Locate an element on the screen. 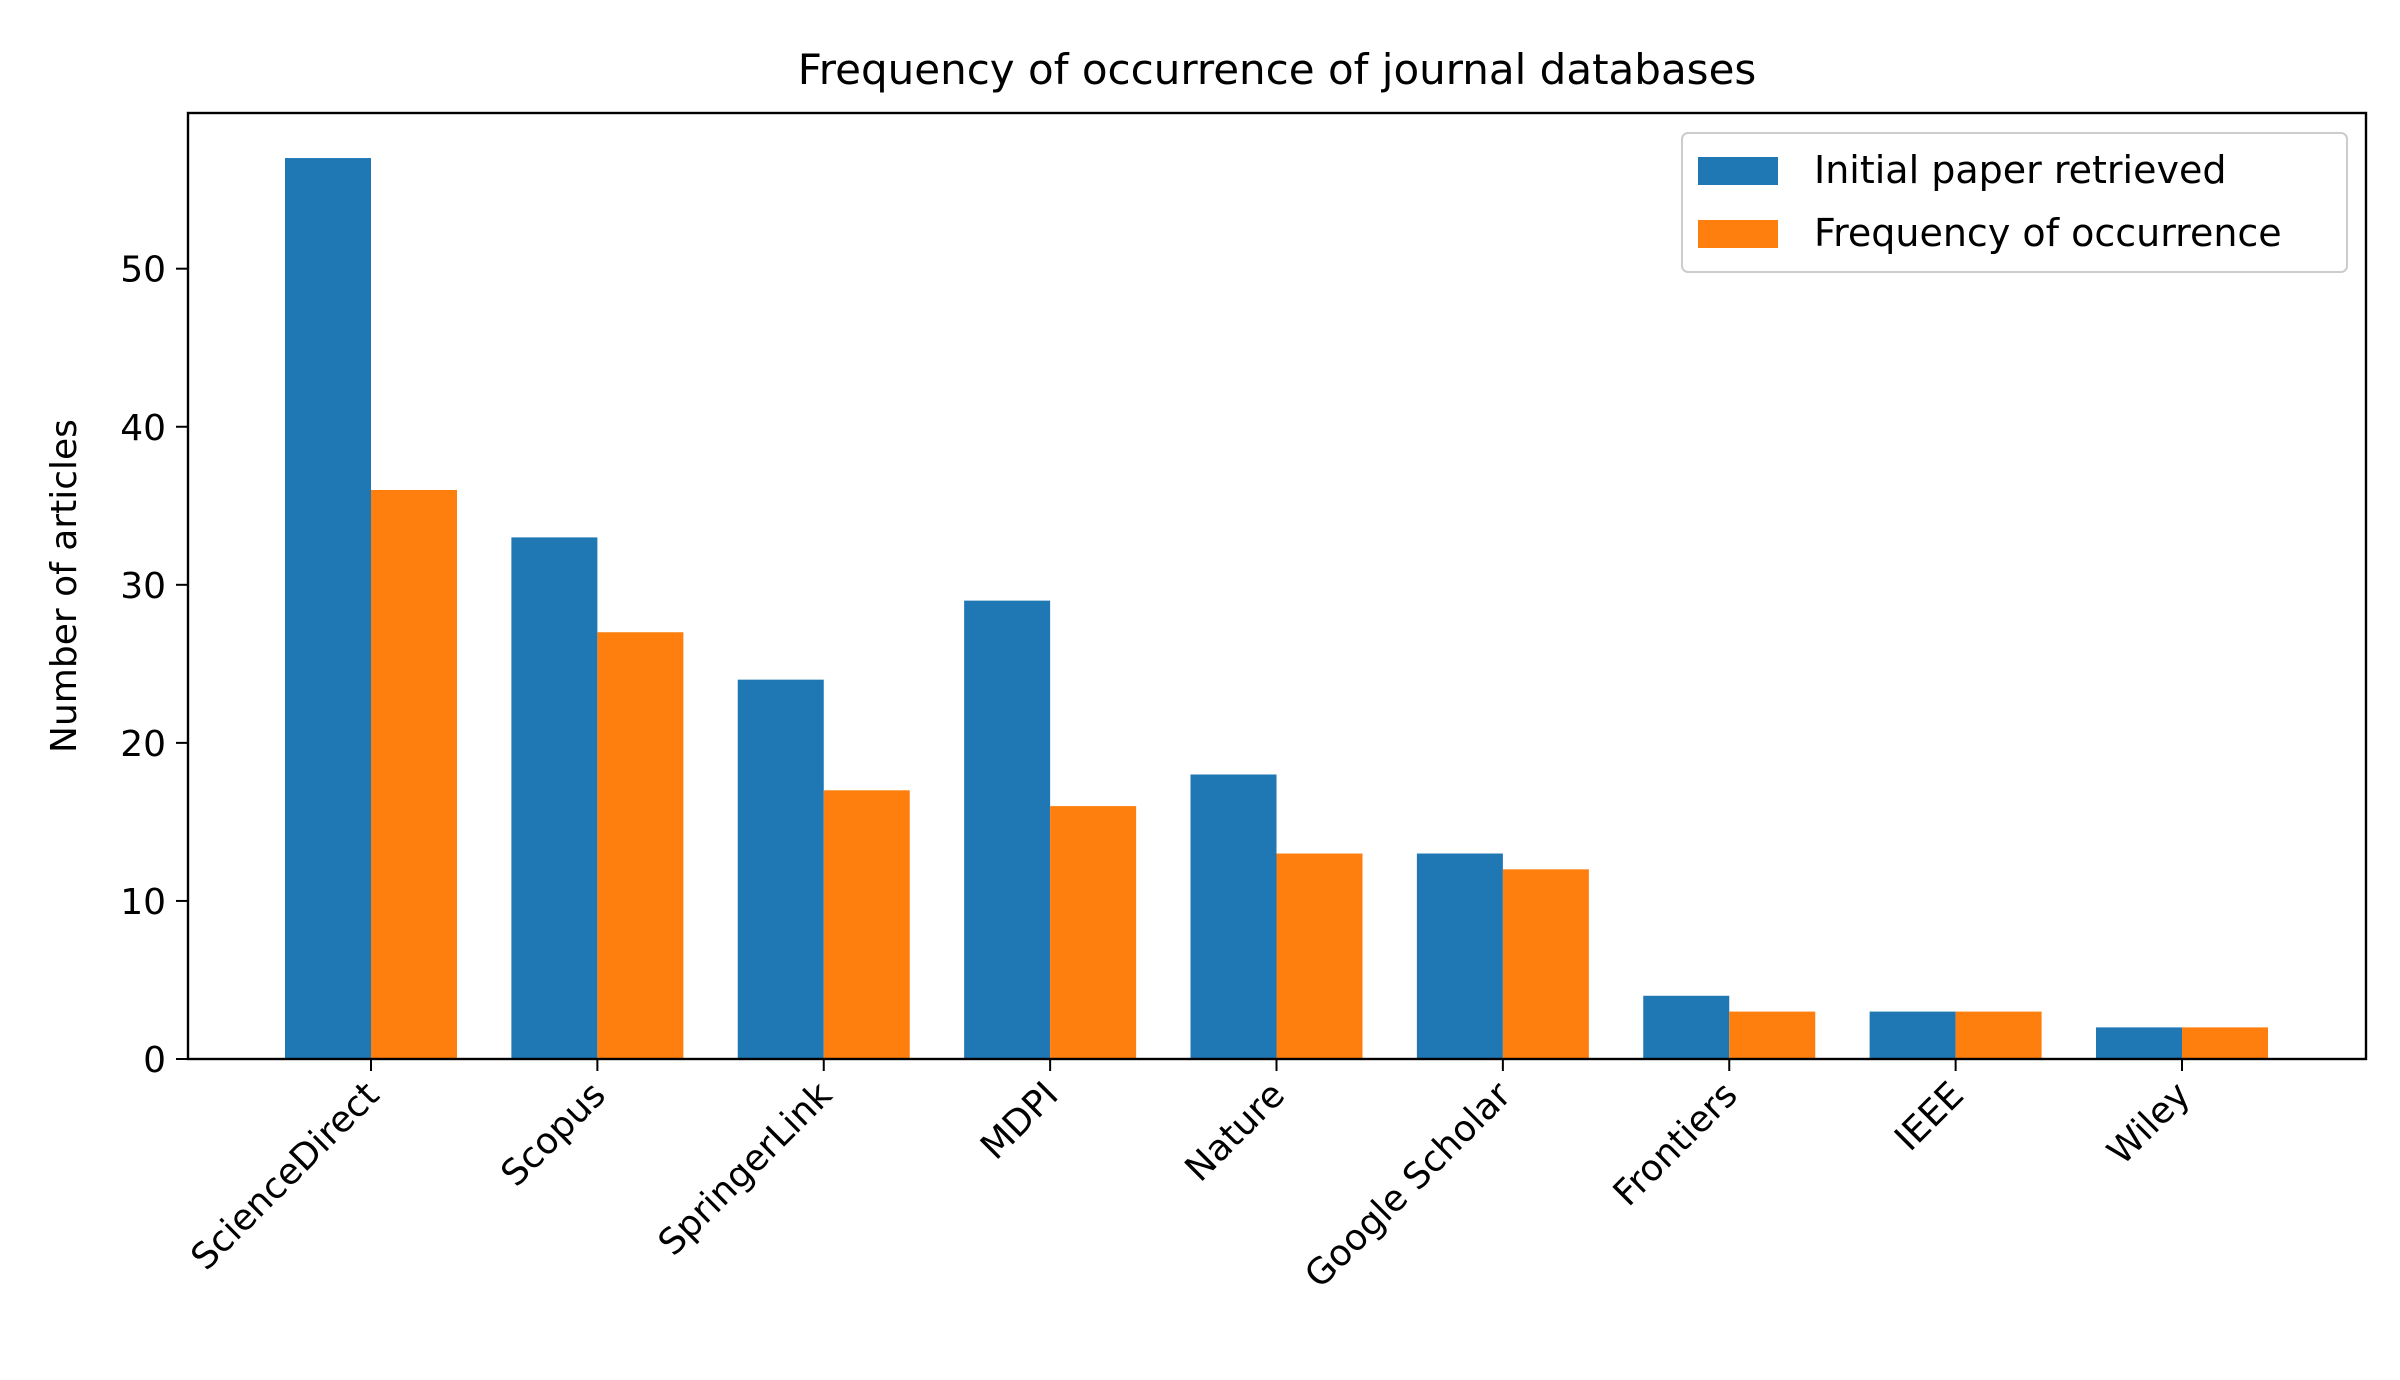 This screenshot has height=1380, width=2400. y-tick-label: 50 is located at coordinates (143, 270).